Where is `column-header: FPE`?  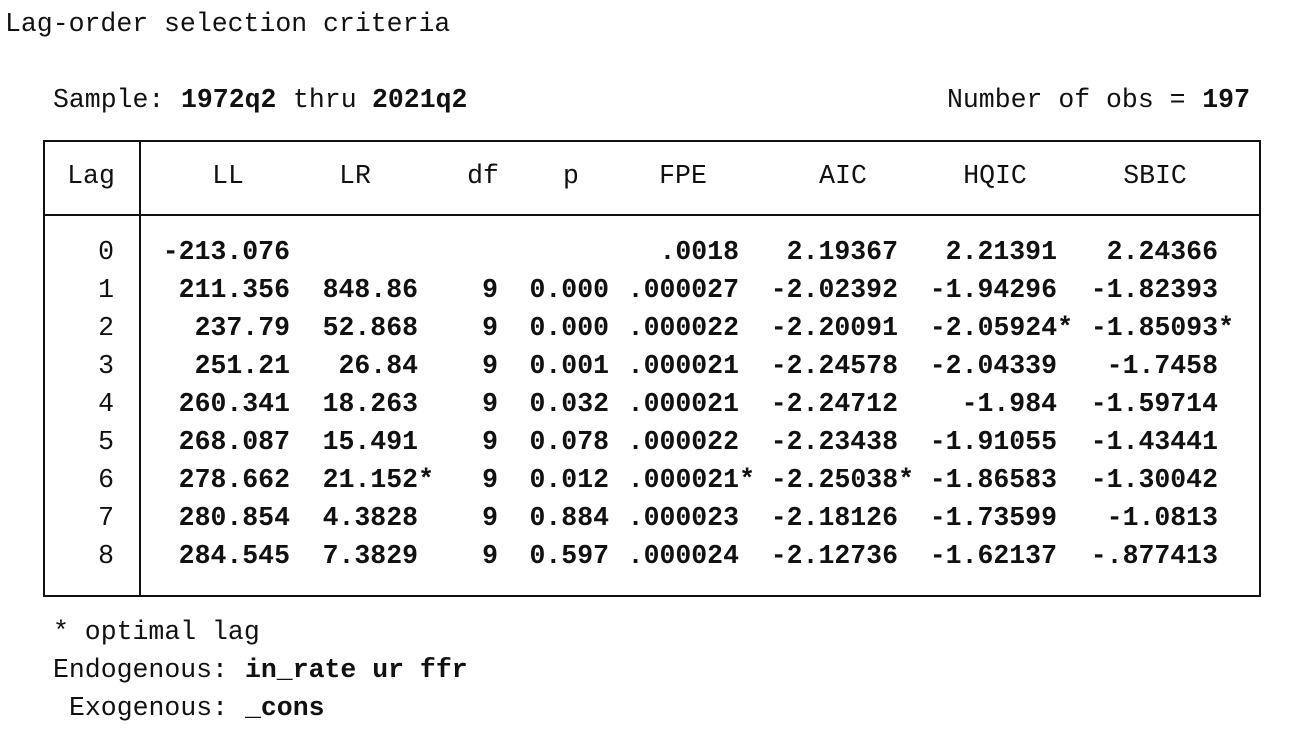 column-header: FPE is located at coordinates (683, 176).